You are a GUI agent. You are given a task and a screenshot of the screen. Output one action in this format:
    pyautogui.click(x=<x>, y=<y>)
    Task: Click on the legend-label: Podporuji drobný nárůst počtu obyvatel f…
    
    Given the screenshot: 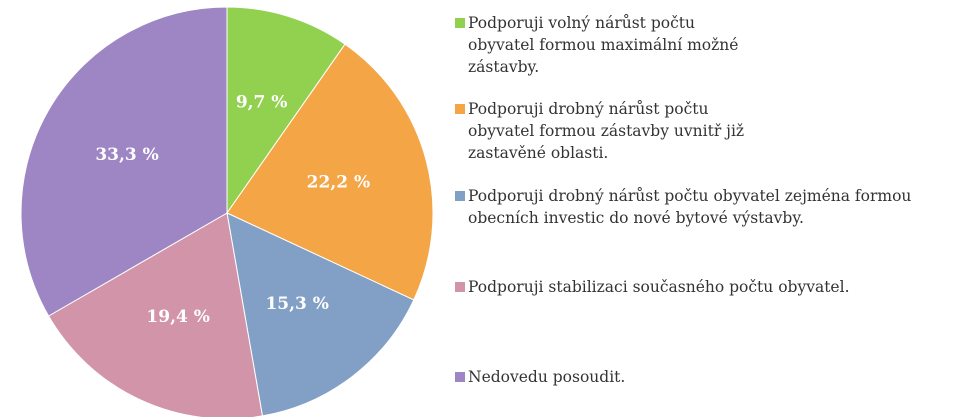 What is the action you would take?
    pyautogui.click(x=606, y=131)
    